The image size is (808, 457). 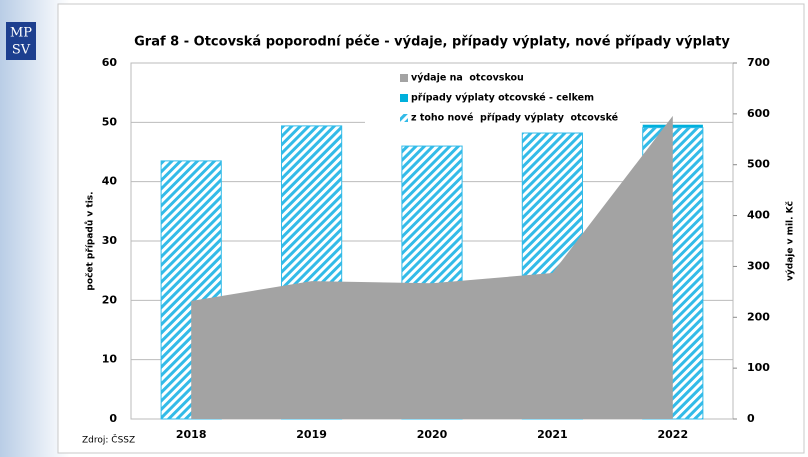 I want to click on y-tick-label: 20, so click(x=110, y=299).